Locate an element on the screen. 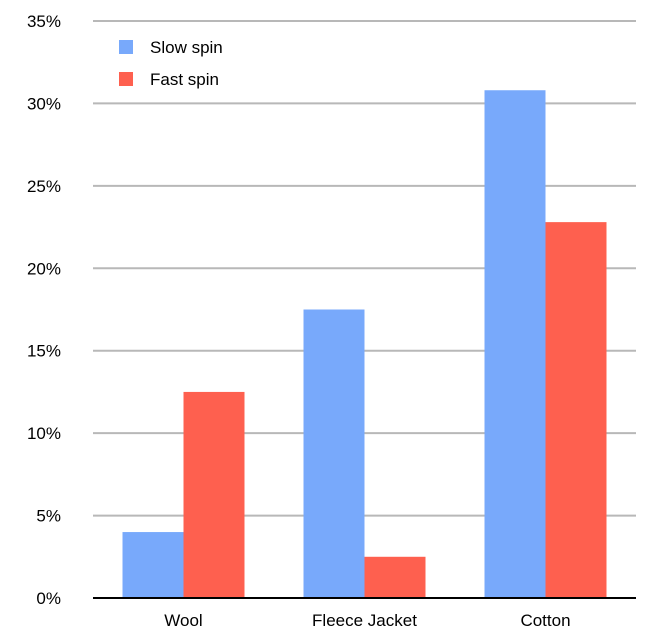 The width and height of the screenshot is (647, 639). y-tick-label: 15% is located at coordinates (44, 351).